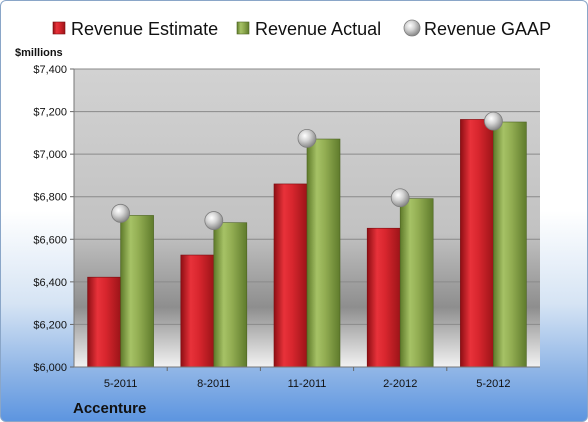 The image size is (588, 422). I want to click on x-tick-label: 2-2012, so click(400, 384).